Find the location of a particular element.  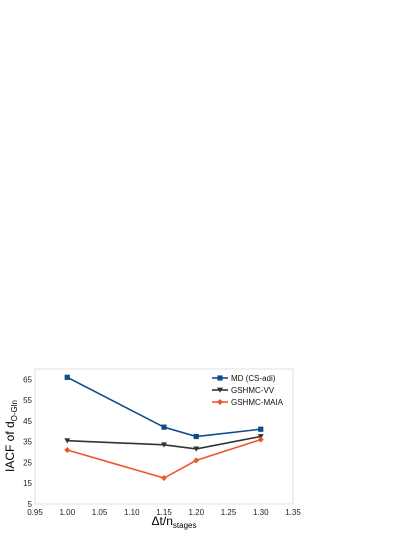

y-tick-label: 55 is located at coordinates (27, 400).